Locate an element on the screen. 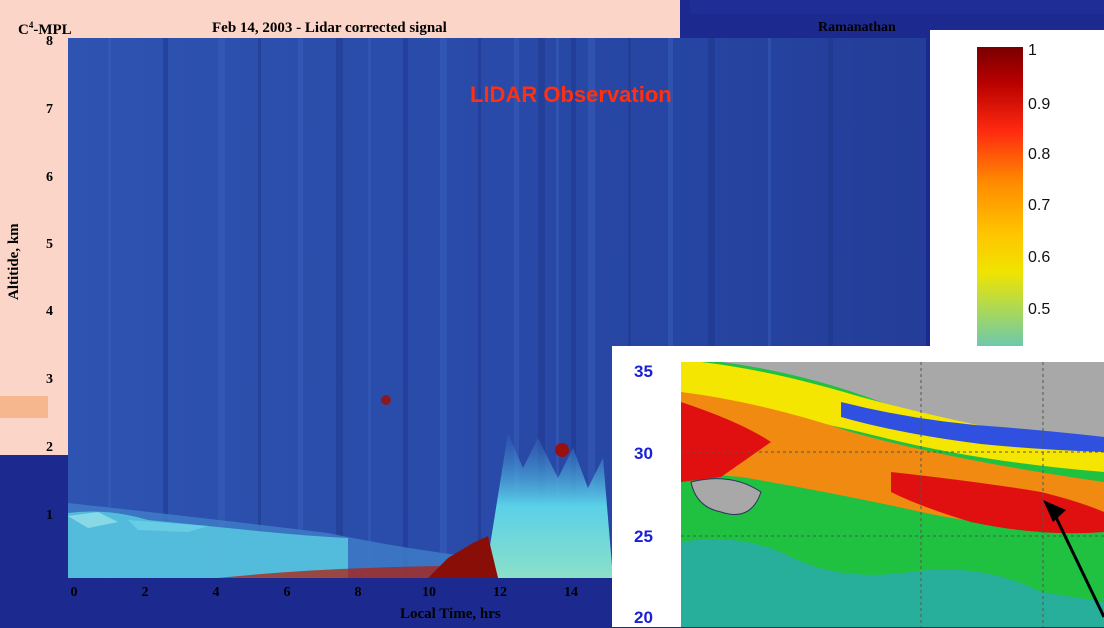 This screenshot has height=628, width=1104. map-red-east is located at coordinates (997, 503).